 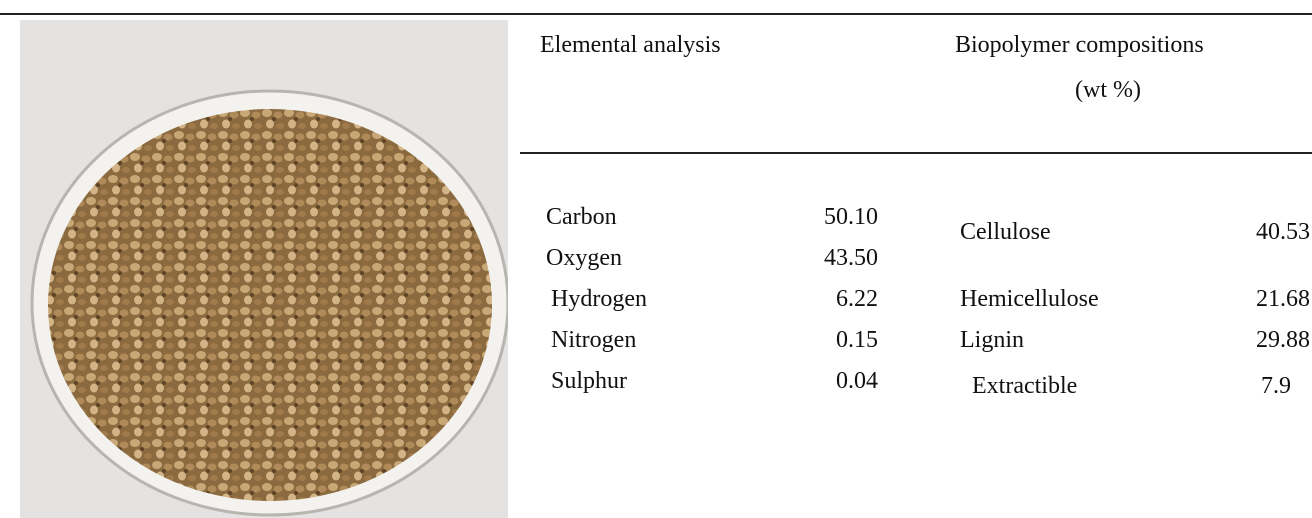 What do you see at coordinates (1079, 45) in the screenshot?
I see `header: Biopolymer compositions` at bounding box center [1079, 45].